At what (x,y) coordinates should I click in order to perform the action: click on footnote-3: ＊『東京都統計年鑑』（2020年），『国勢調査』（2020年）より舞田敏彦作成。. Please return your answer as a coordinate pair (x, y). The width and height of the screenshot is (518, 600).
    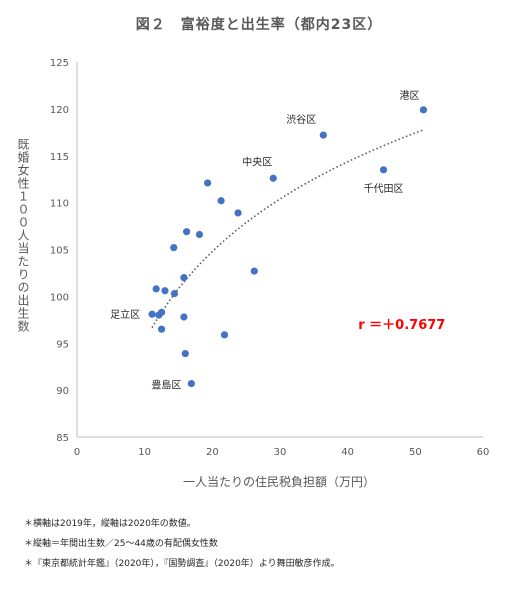
    Looking at the image, I should click on (182, 564).